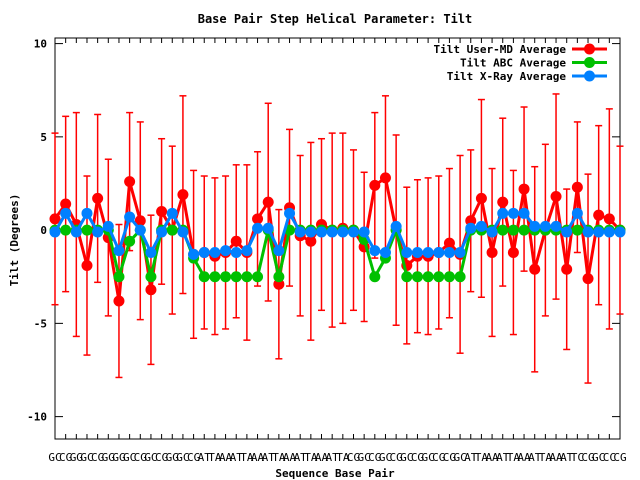 The image size is (640, 480). What do you see at coordinates (37, 417) in the screenshot?
I see `y-tick-label: -10` at bounding box center [37, 417].